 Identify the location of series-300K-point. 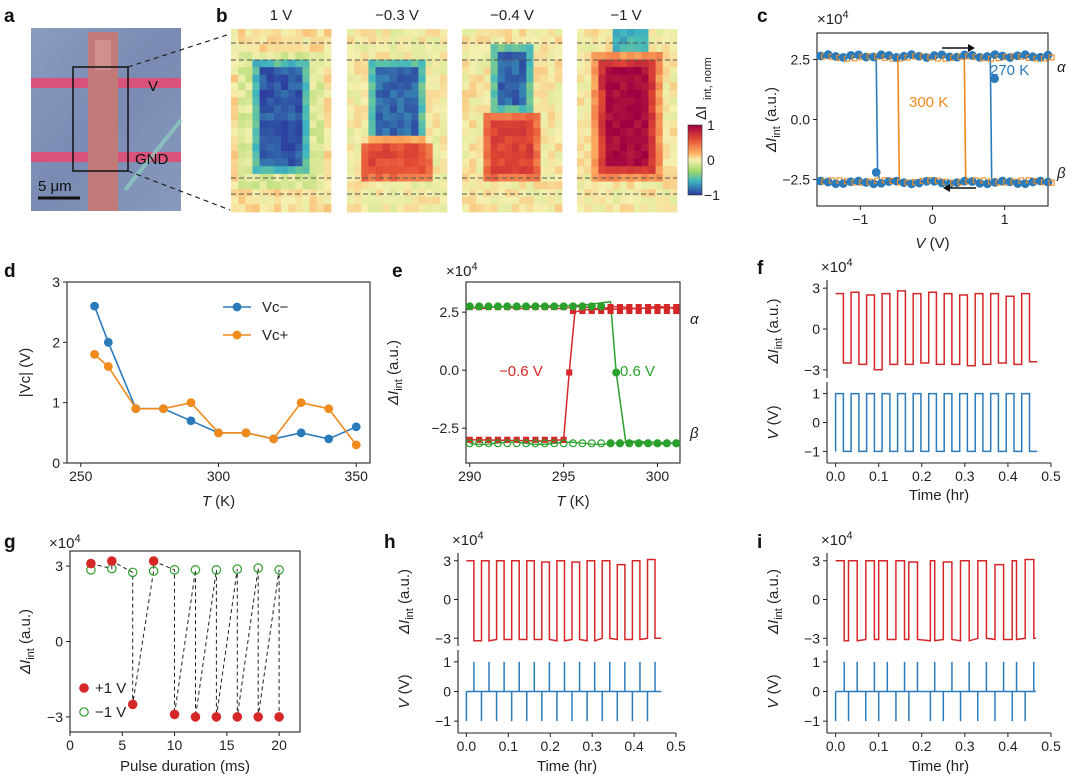
(1051, 182).